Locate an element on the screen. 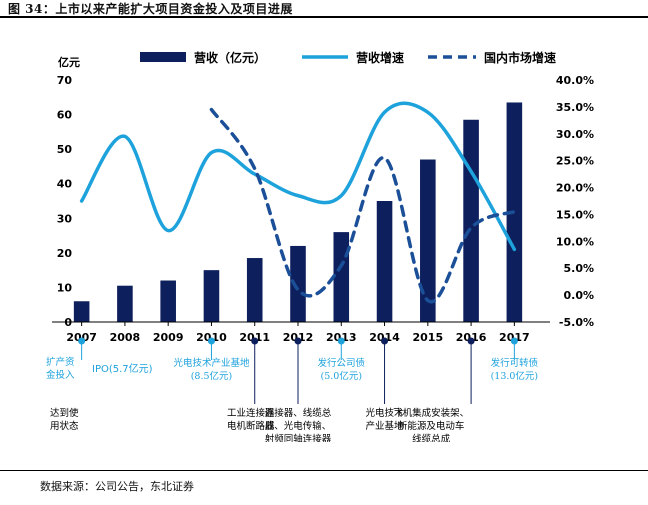 This screenshot has height=505, width=648. y-left-tick-label: 50 is located at coordinates (65, 149).